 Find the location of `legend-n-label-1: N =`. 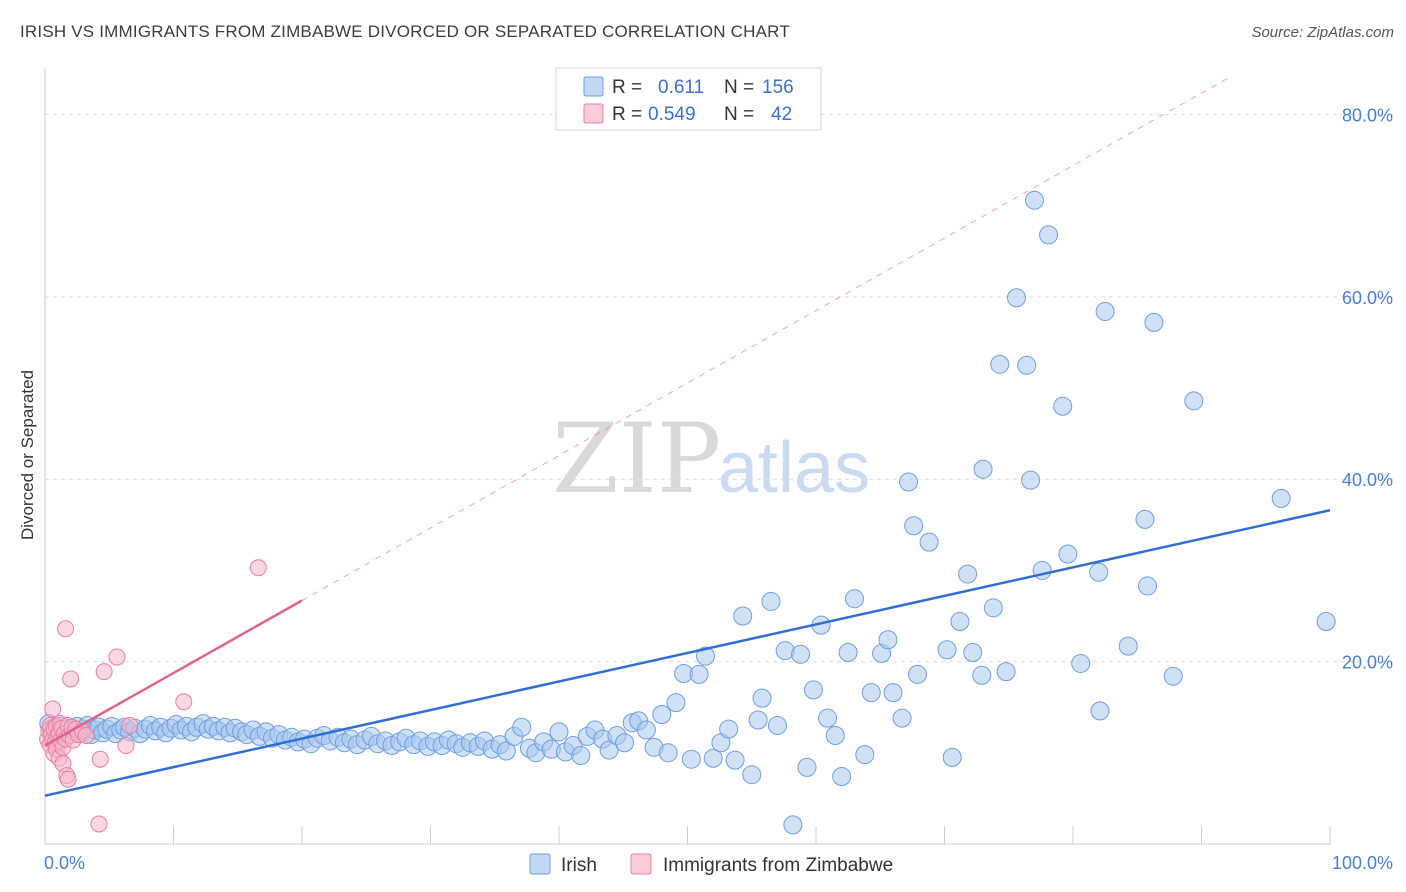

legend-n-label-1: N = is located at coordinates (739, 87).